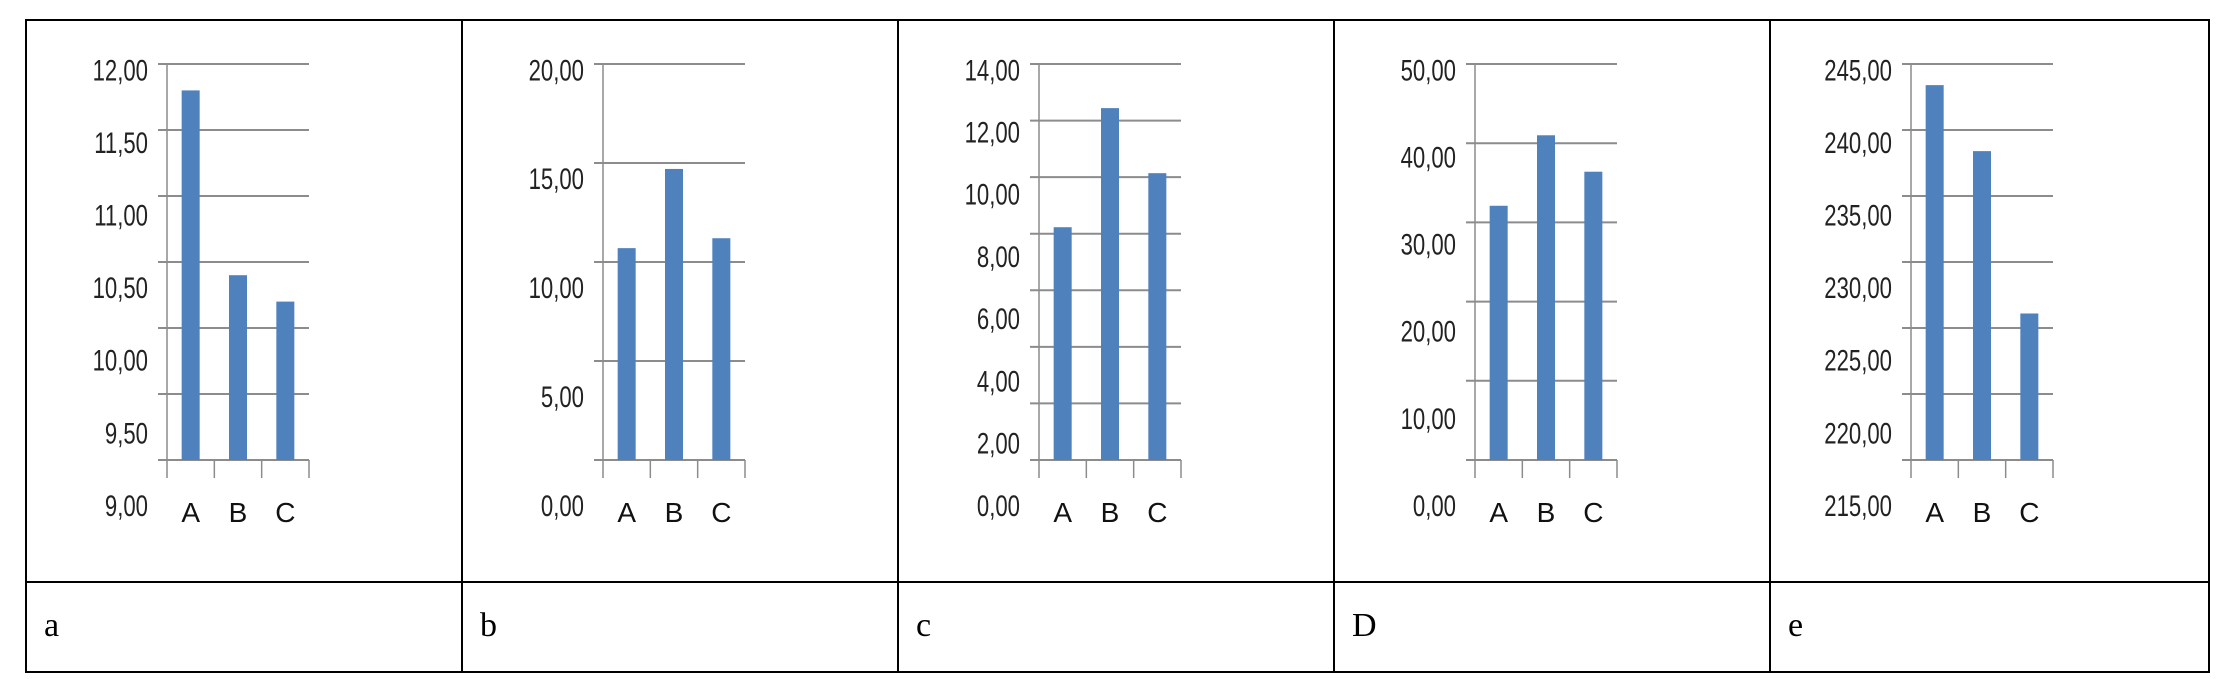 This screenshot has width=2230, height=679. Describe the element at coordinates (1795, 625) in the screenshot. I see `panel-label: e` at that location.